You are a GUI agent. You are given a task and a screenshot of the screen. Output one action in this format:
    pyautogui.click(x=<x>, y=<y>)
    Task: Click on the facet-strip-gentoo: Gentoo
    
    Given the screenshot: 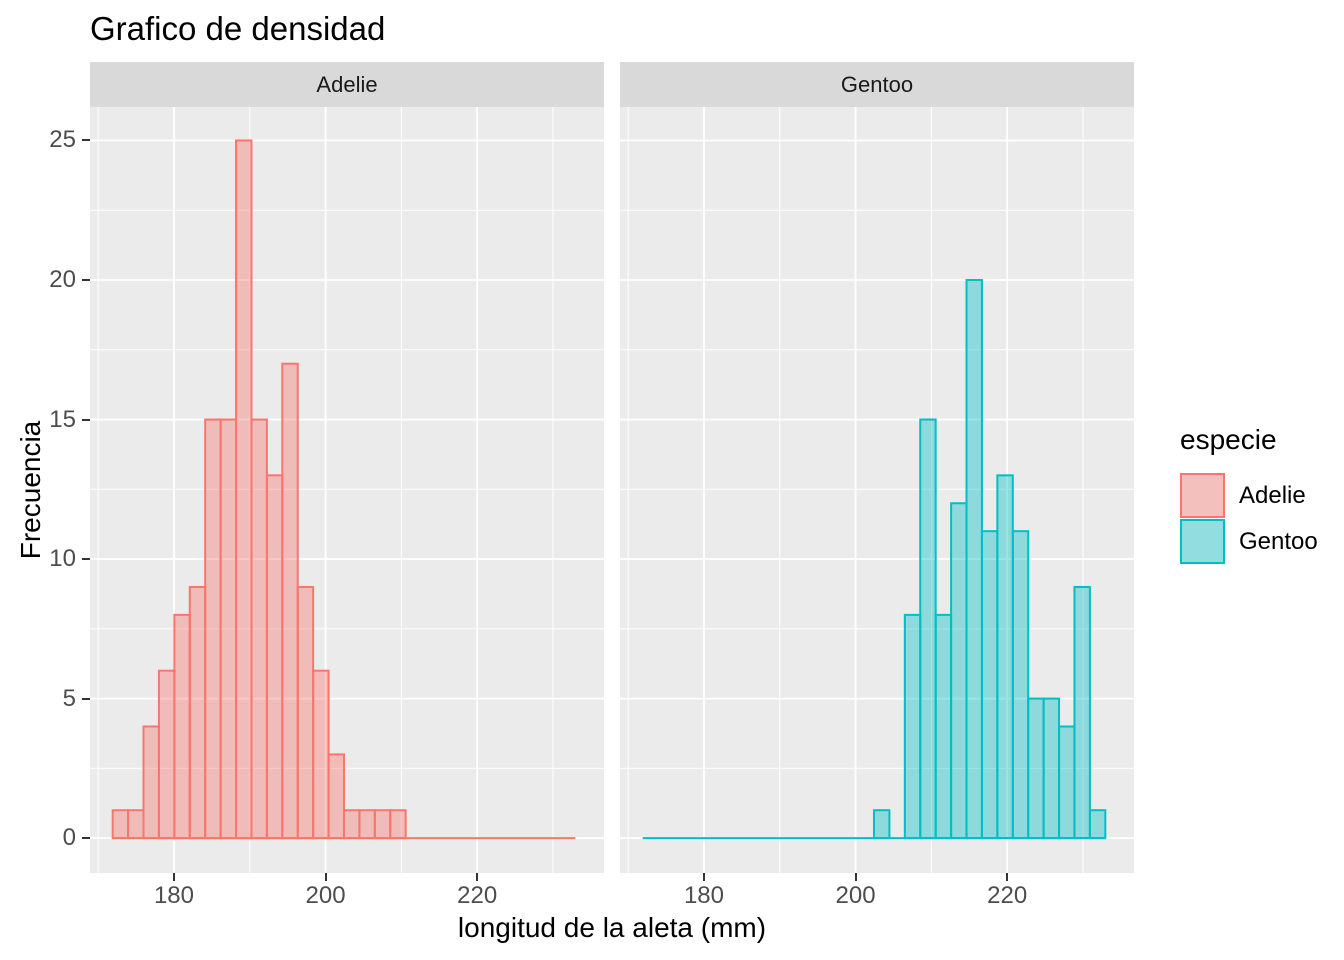 What is the action you would take?
    pyautogui.click(x=877, y=84)
    